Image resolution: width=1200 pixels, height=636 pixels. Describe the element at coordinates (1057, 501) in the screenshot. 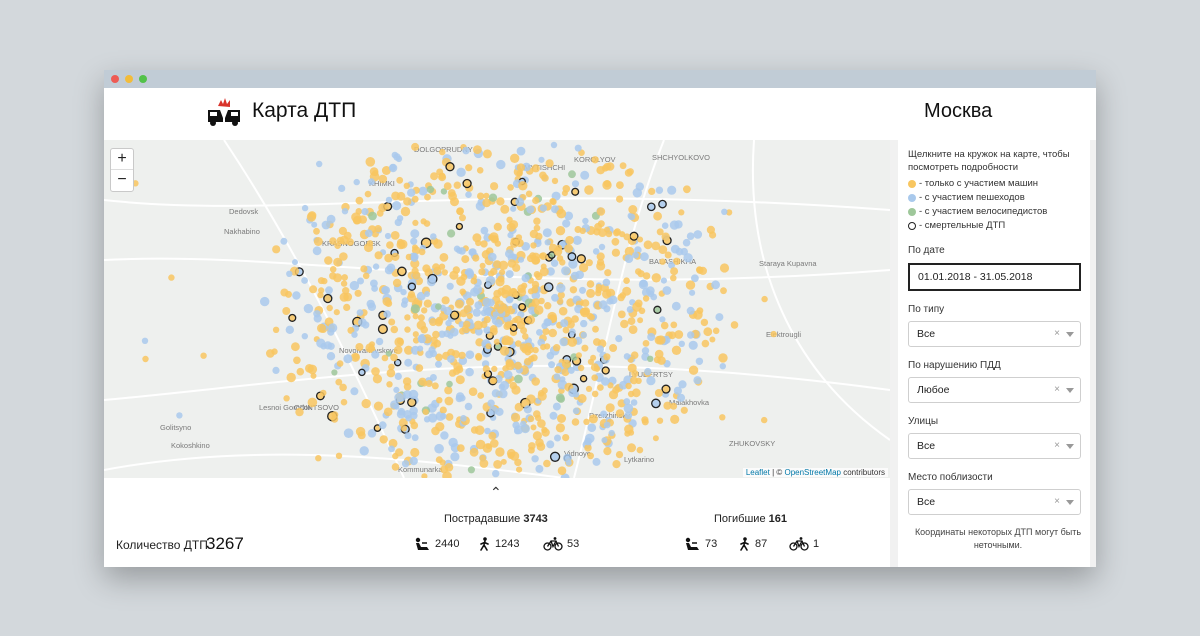

I see `clear-icon: ×` at that location.